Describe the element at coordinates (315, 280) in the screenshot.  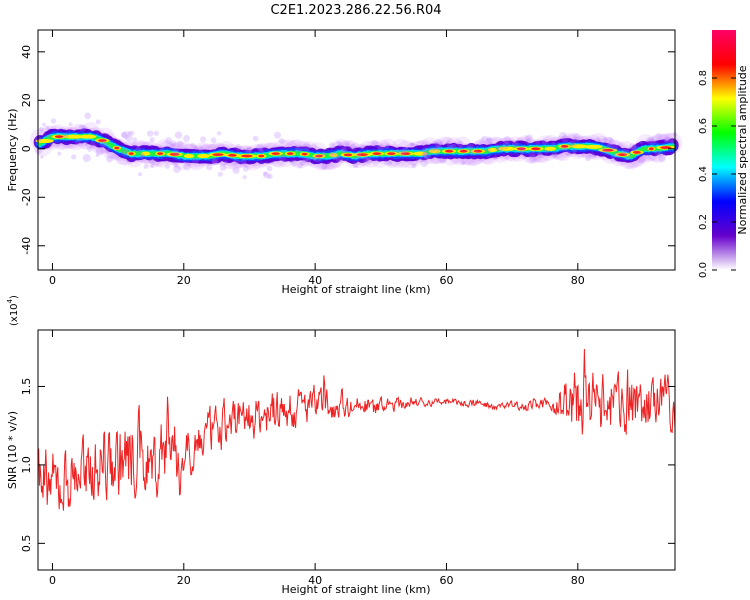
I see `x-tick-label: 40` at that location.